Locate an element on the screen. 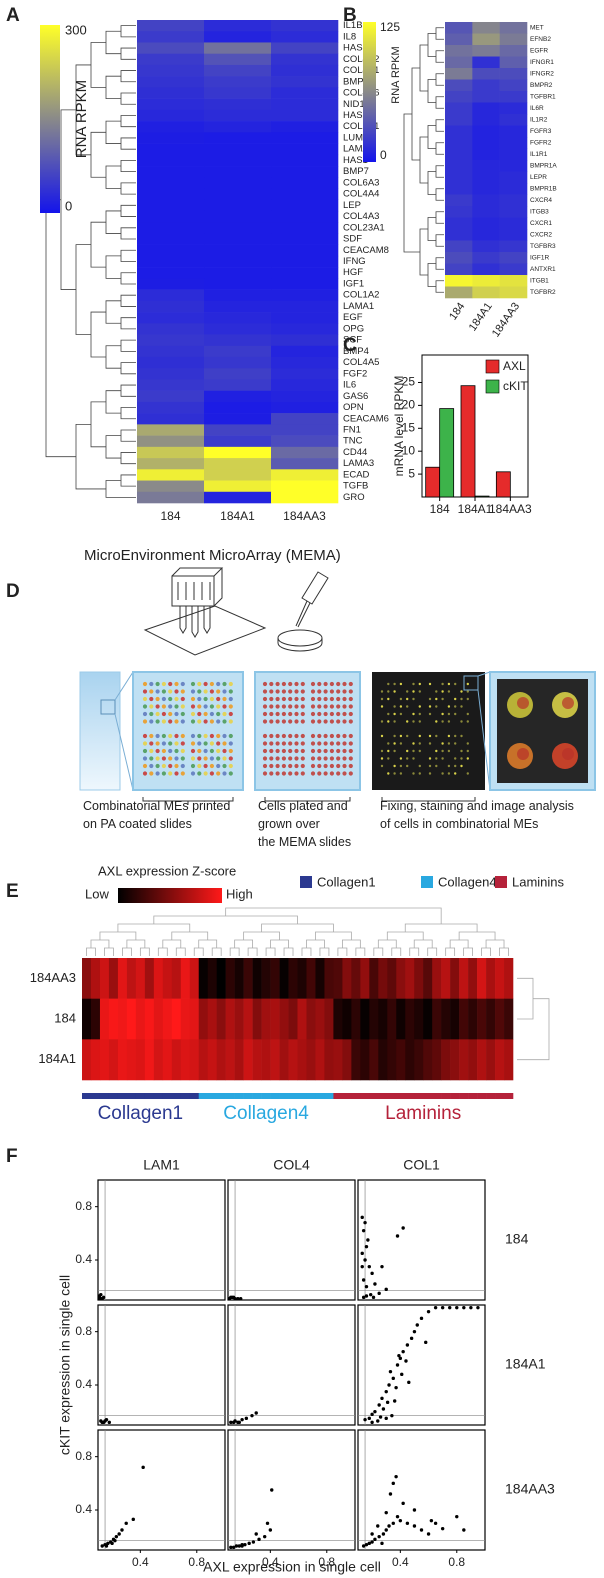  row-label: COL4A6 is located at coordinates (361, 93).